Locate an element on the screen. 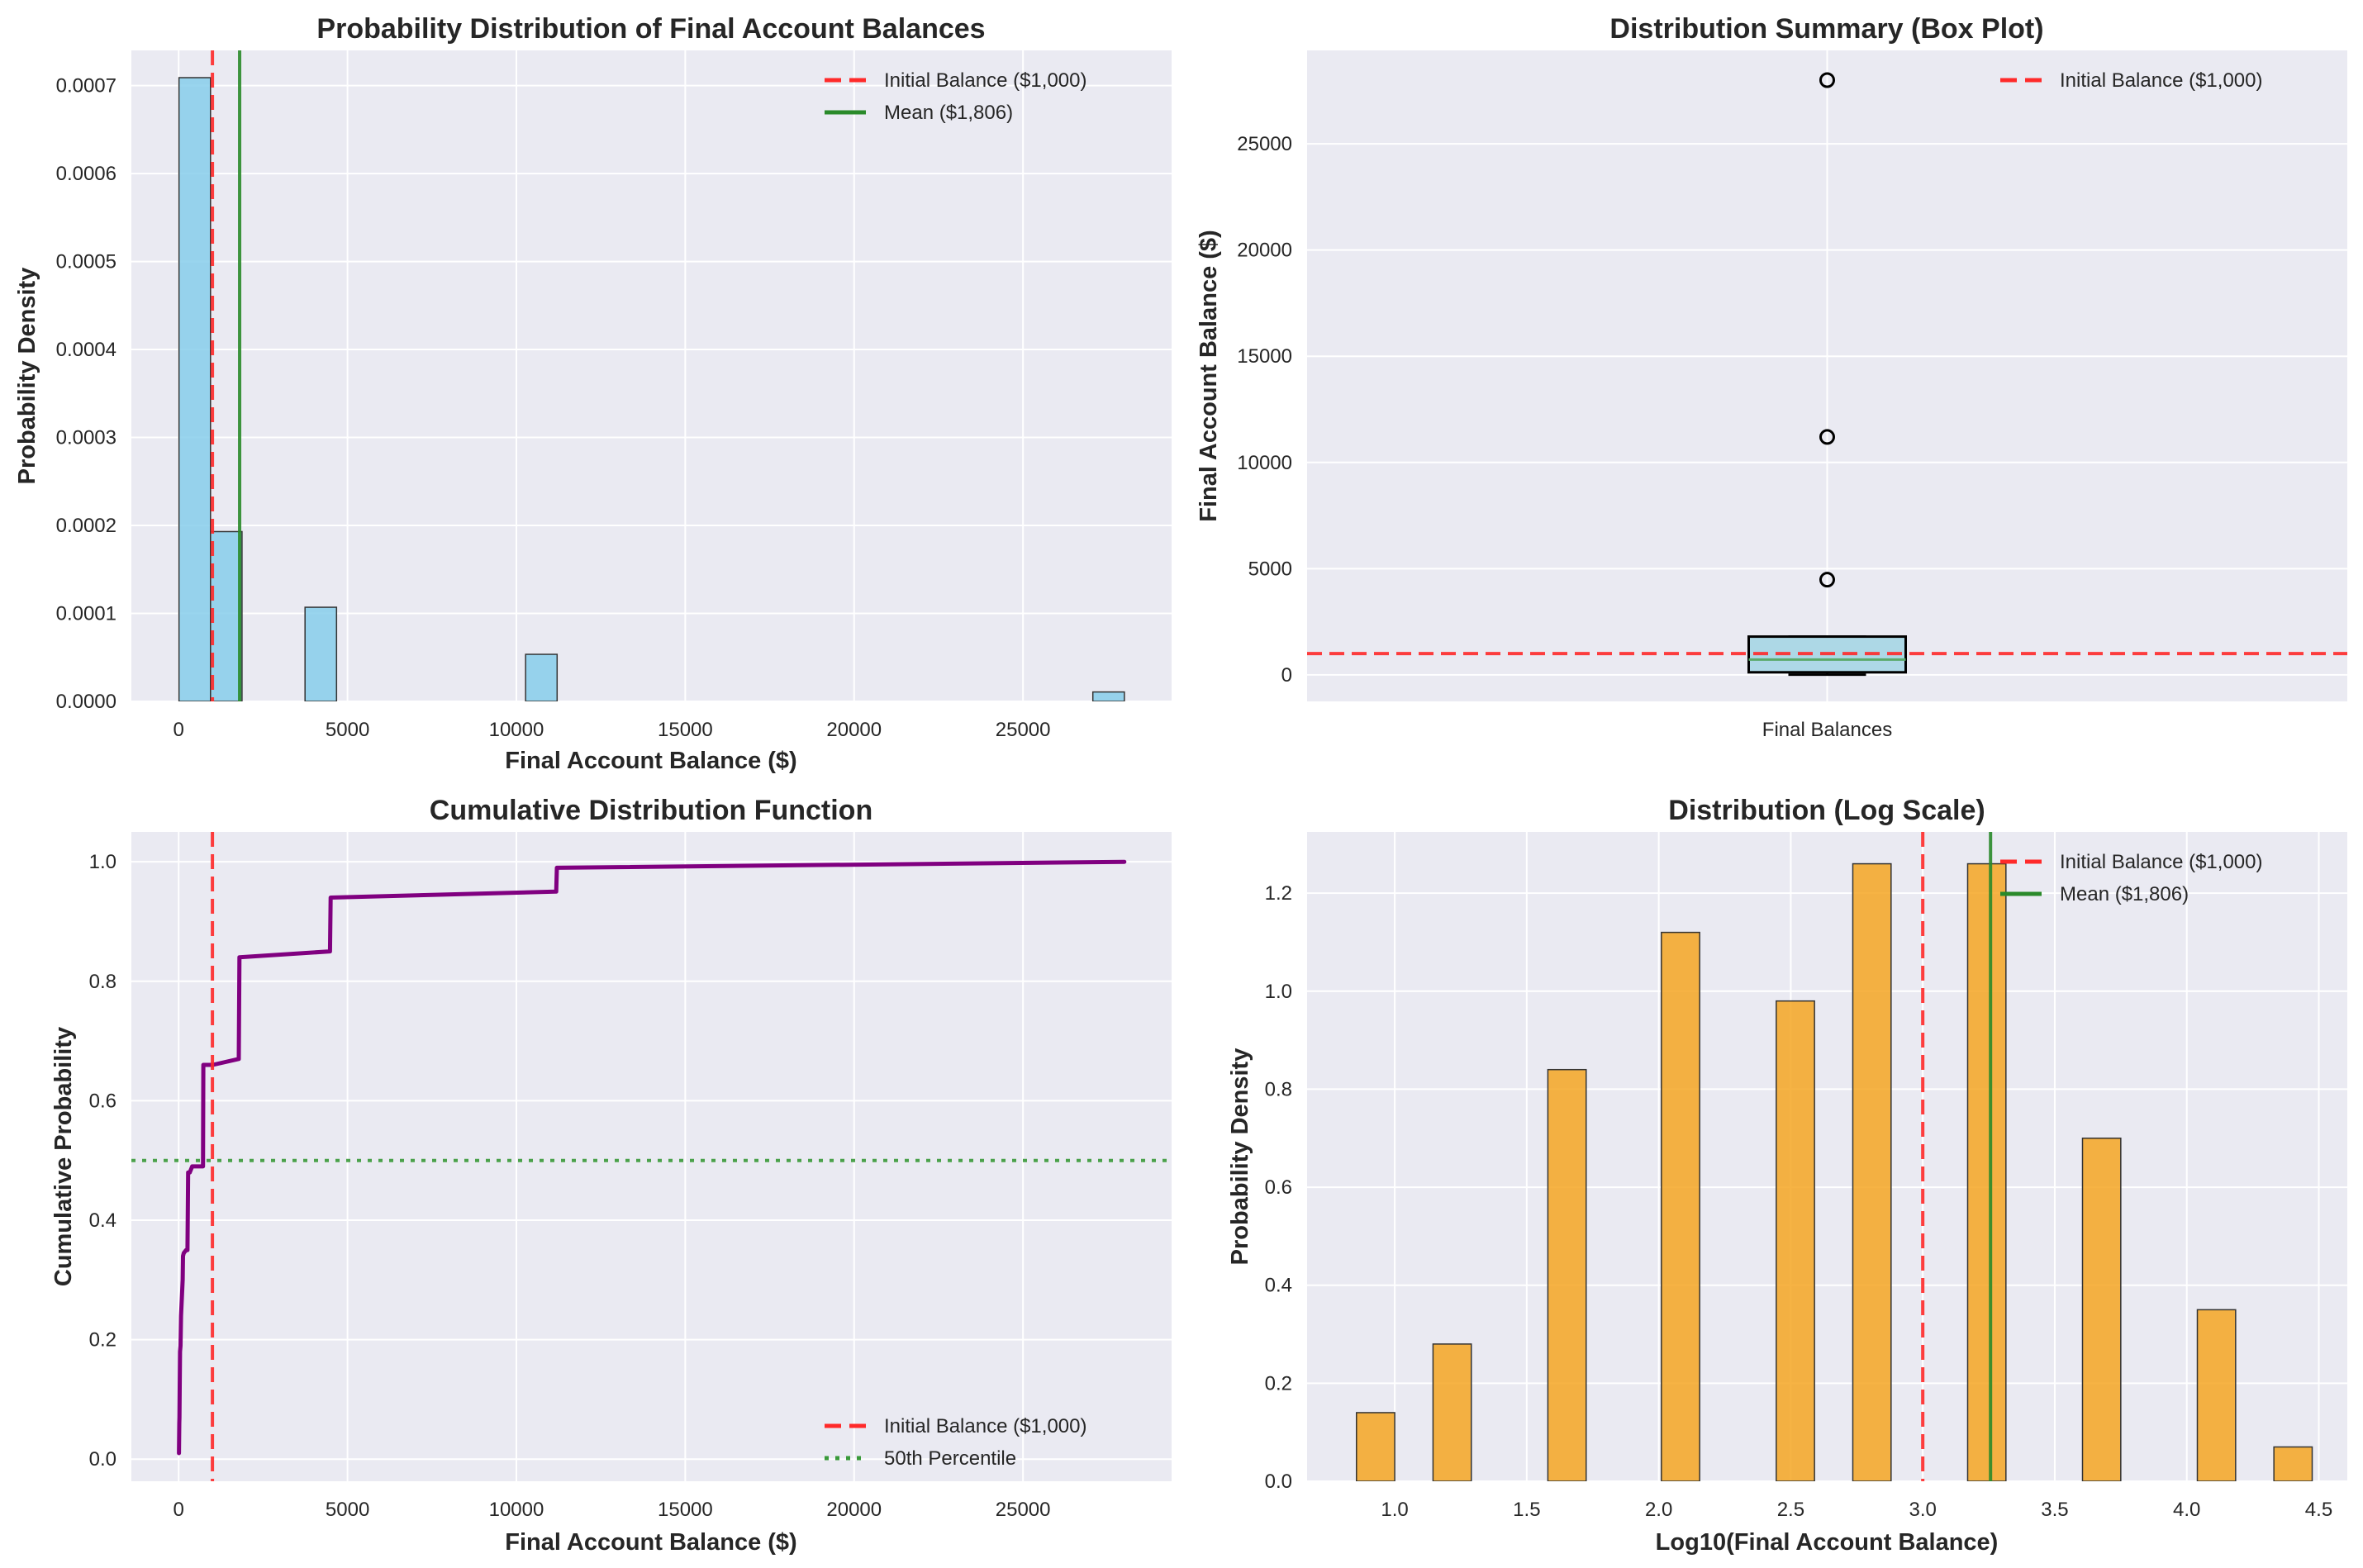 This screenshot has height=1568, width=2363. histogram-x-tick-label: 25000 is located at coordinates (1023, 730).